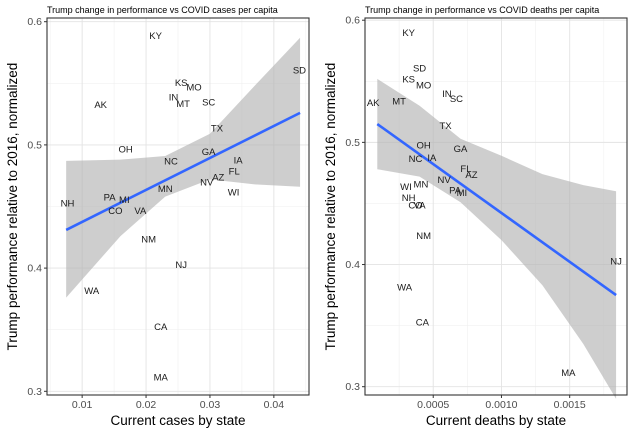 This screenshot has width=637, height=434. I want to click on x-tick-label: 0.0010, so click(501, 405).